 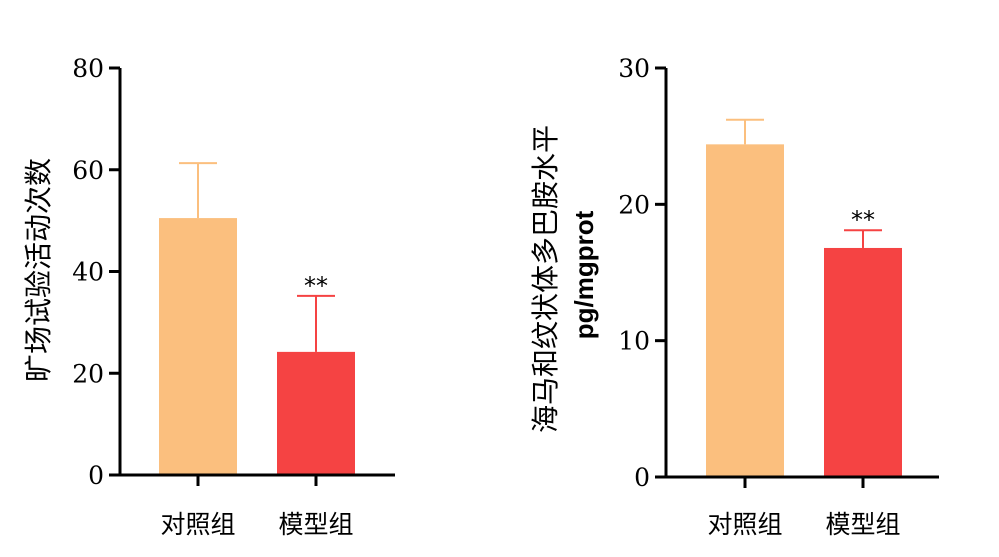 What do you see at coordinates (634, 68) in the screenshot?
I see `y-tick-label: 30` at bounding box center [634, 68].